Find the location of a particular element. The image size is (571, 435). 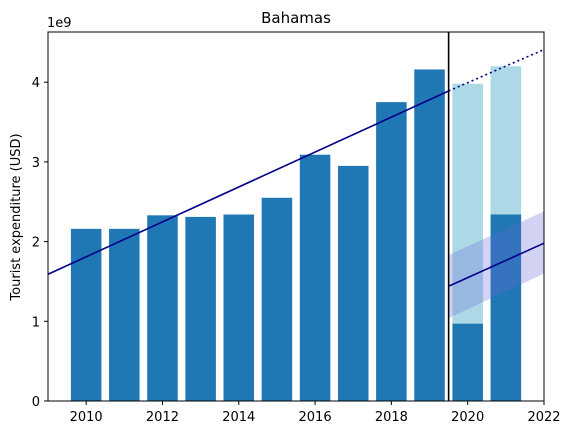

y-tick-label: 3 is located at coordinates (36, 163).